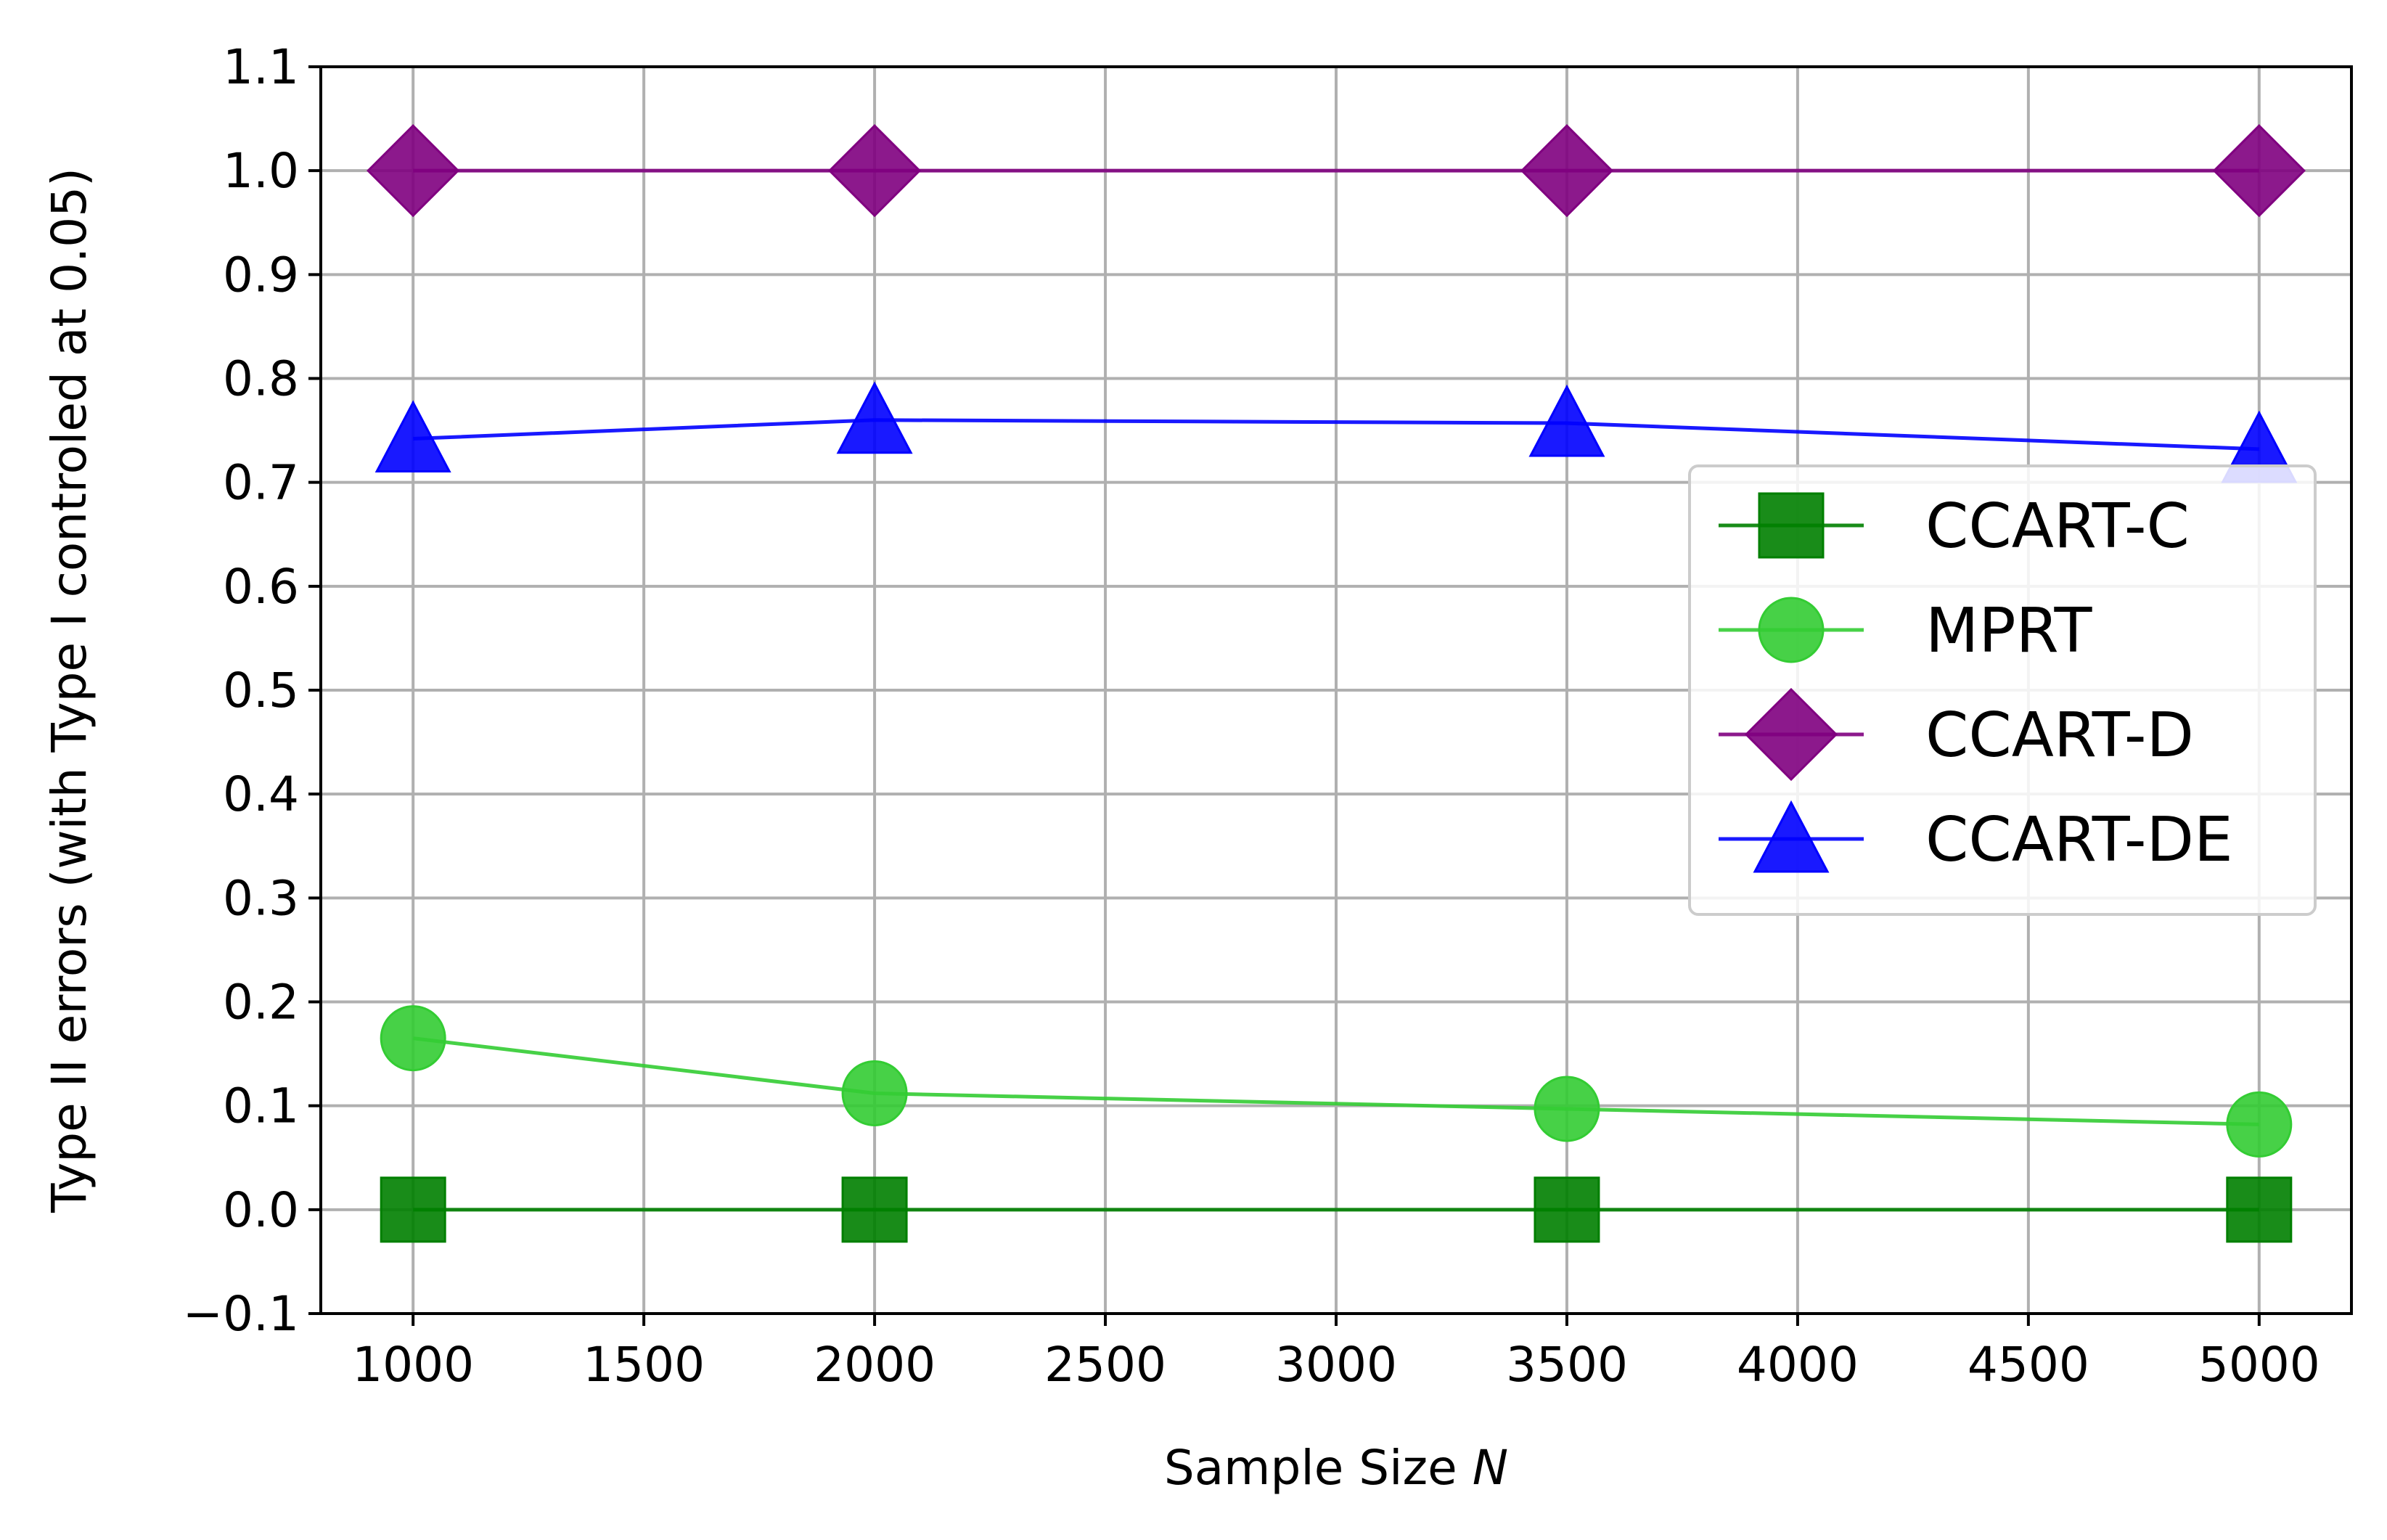 The width and height of the screenshot is (2387, 1540). I want to click on x-tick-label: 1000, so click(413, 1365).